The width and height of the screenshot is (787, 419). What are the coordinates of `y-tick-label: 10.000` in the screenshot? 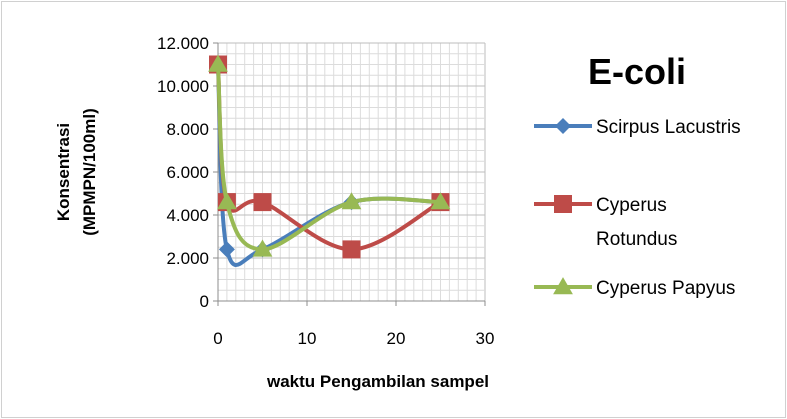 It's located at (183, 86).